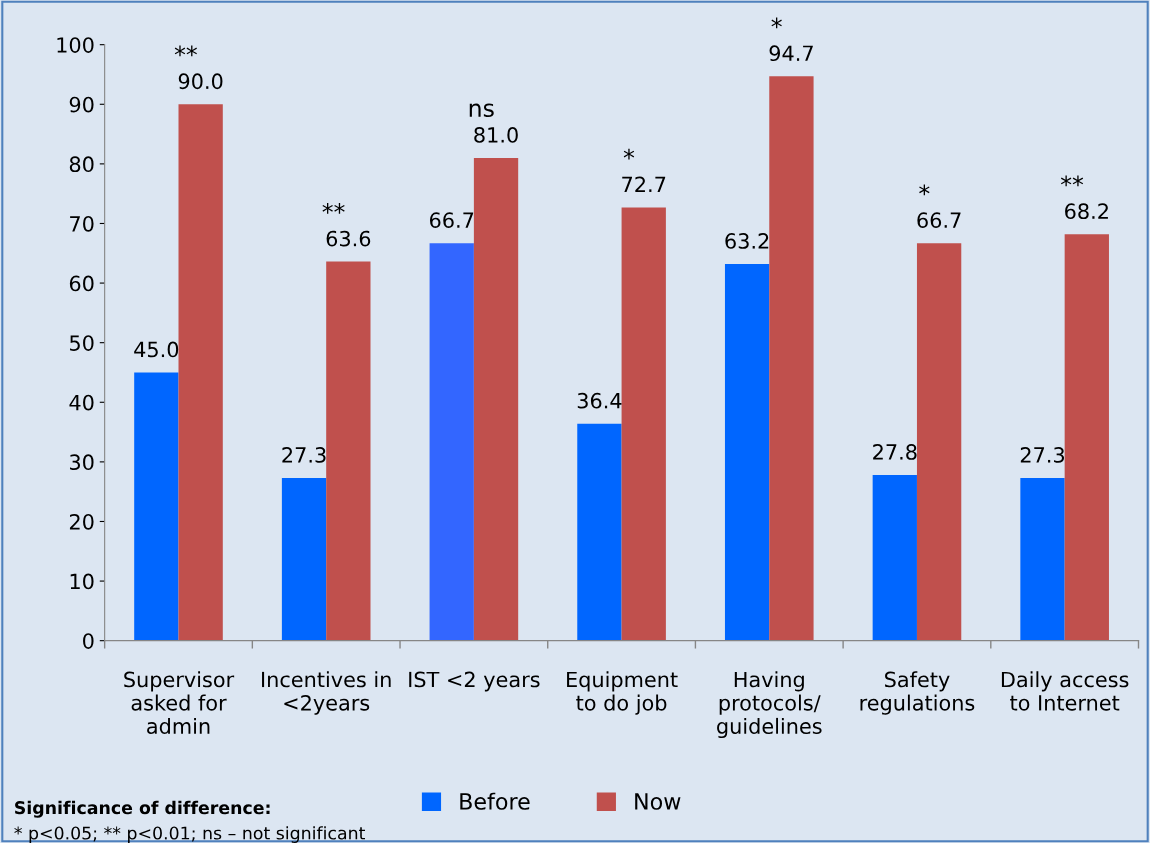 The width and height of the screenshot is (1150, 843). I want to click on y-tick-label: 30, so click(82, 462).